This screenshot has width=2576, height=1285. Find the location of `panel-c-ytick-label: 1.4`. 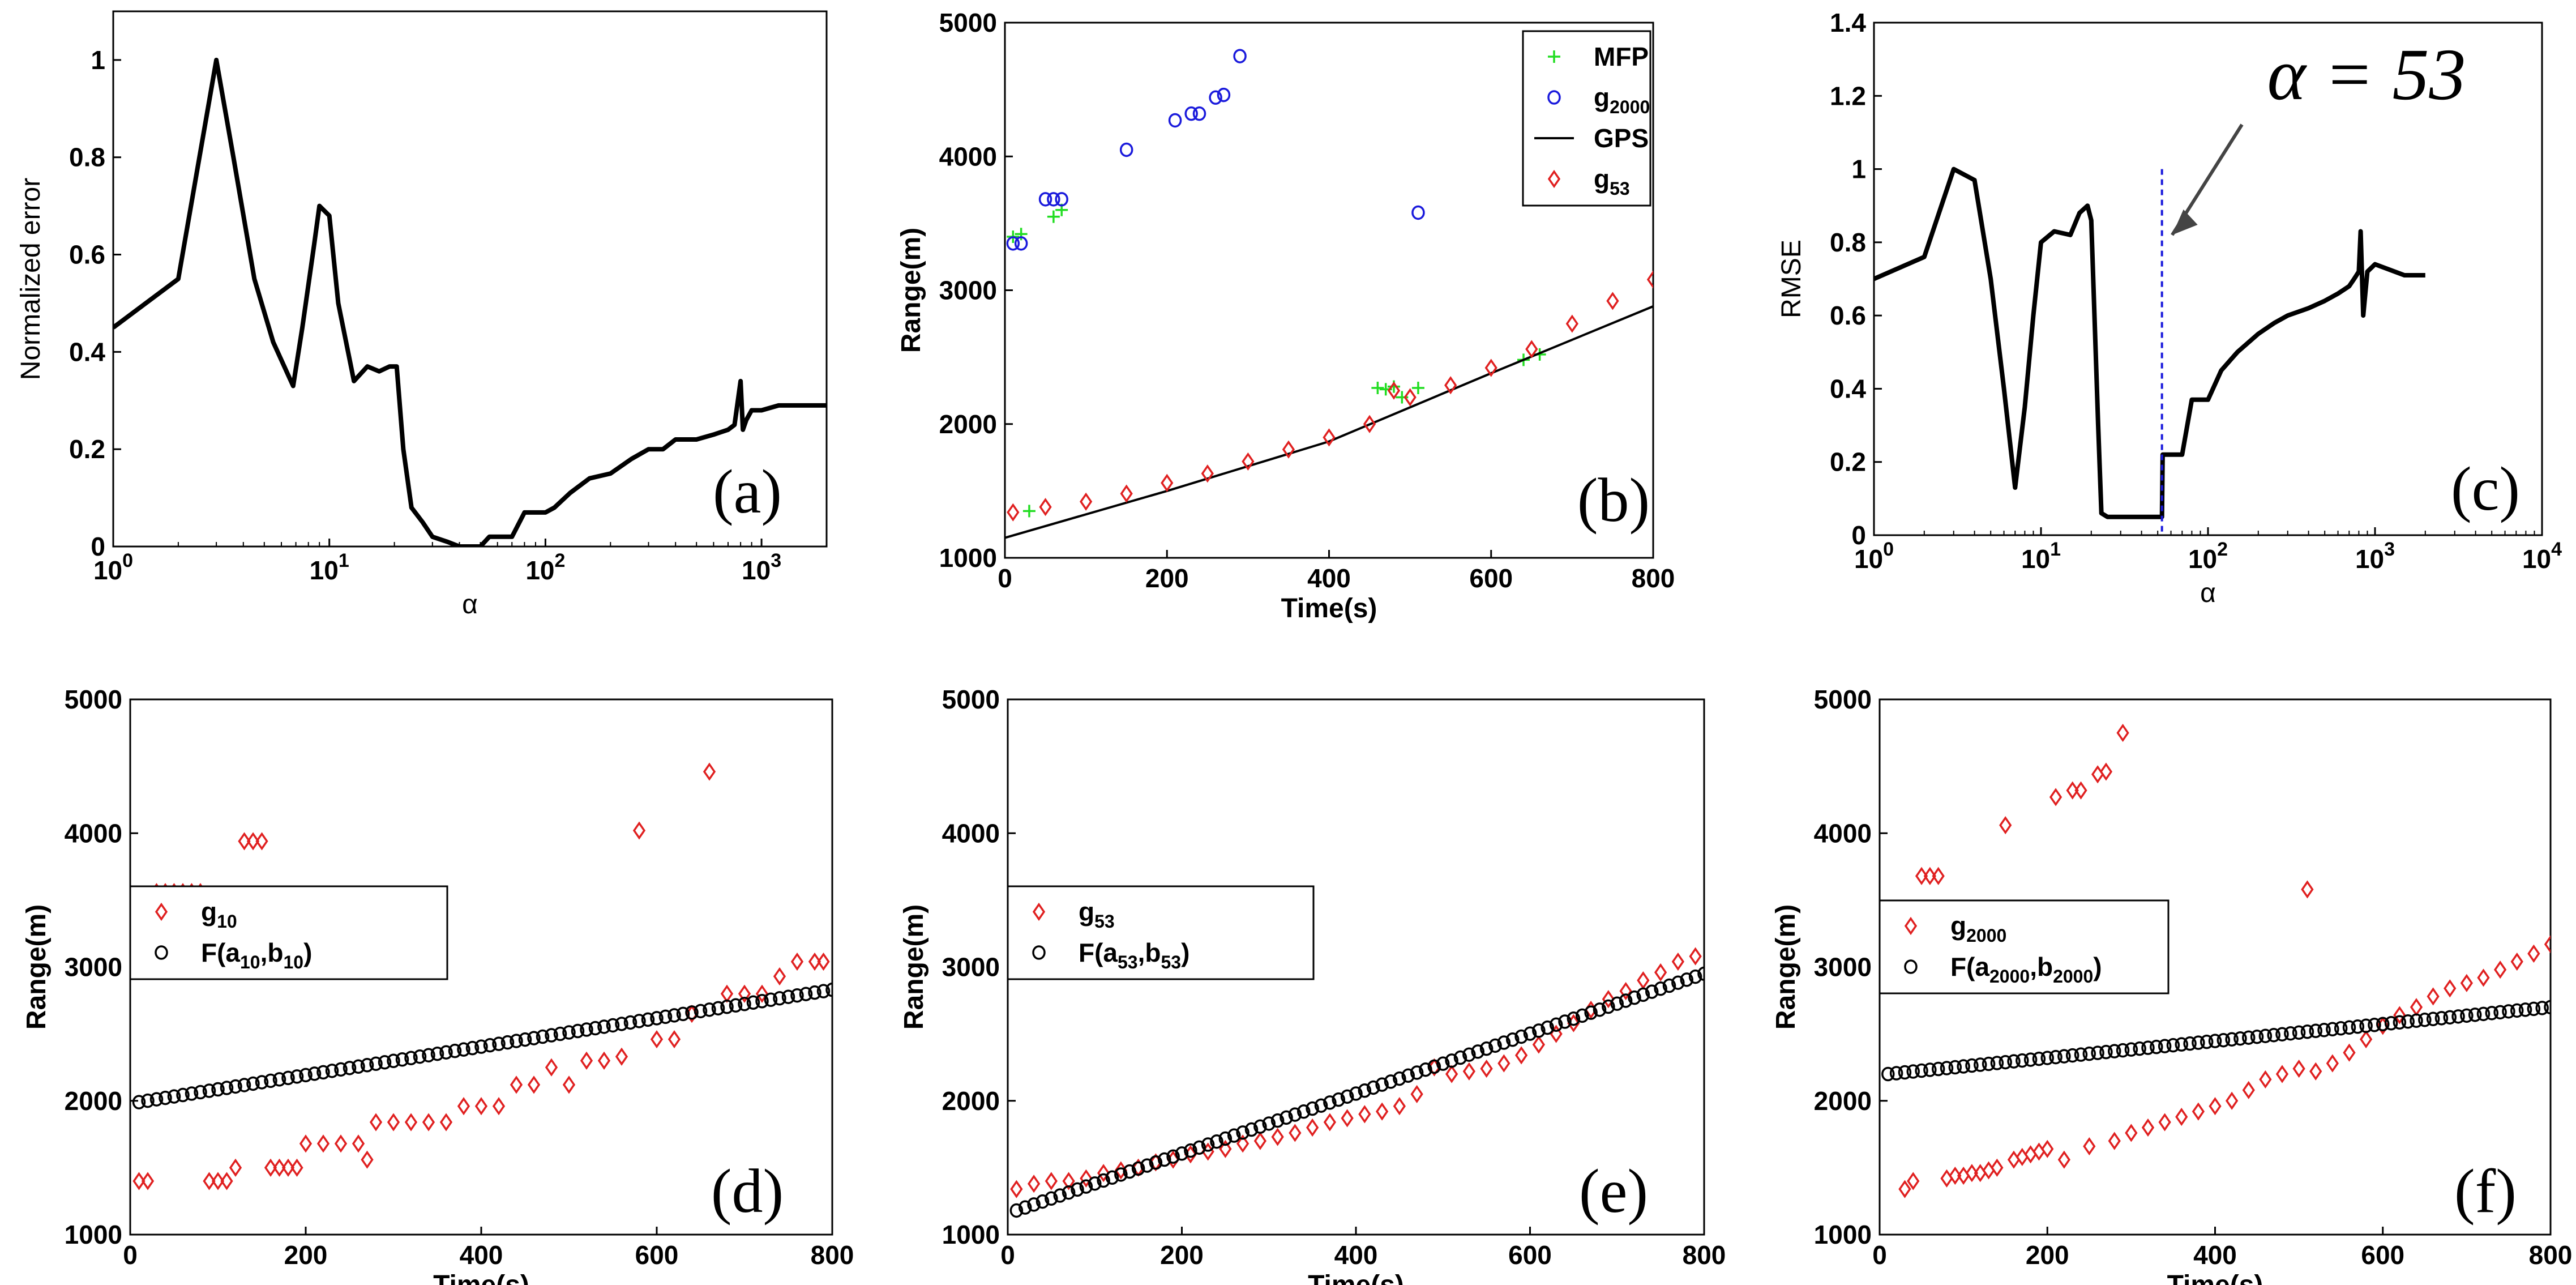

panel-c-ytick-label: 1.4 is located at coordinates (1848, 22).